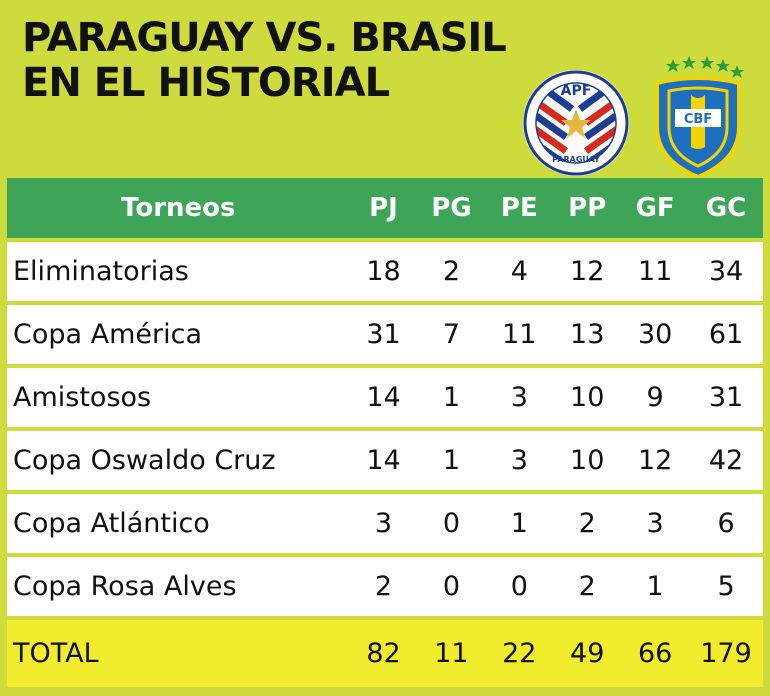 This screenshot has height=696, width=770. What do you see at coordinates (125, 586) in the screenshot?
I see `row-tournament: Copa Rosa Alves` at bounding box center [125, 586].